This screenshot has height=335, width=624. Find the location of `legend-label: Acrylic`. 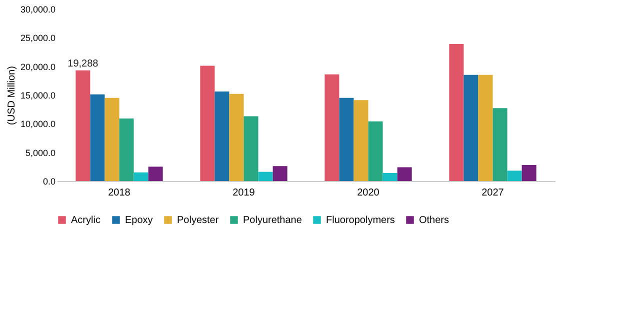

legend-label: Acrylic is located at coordinates (85, 220).